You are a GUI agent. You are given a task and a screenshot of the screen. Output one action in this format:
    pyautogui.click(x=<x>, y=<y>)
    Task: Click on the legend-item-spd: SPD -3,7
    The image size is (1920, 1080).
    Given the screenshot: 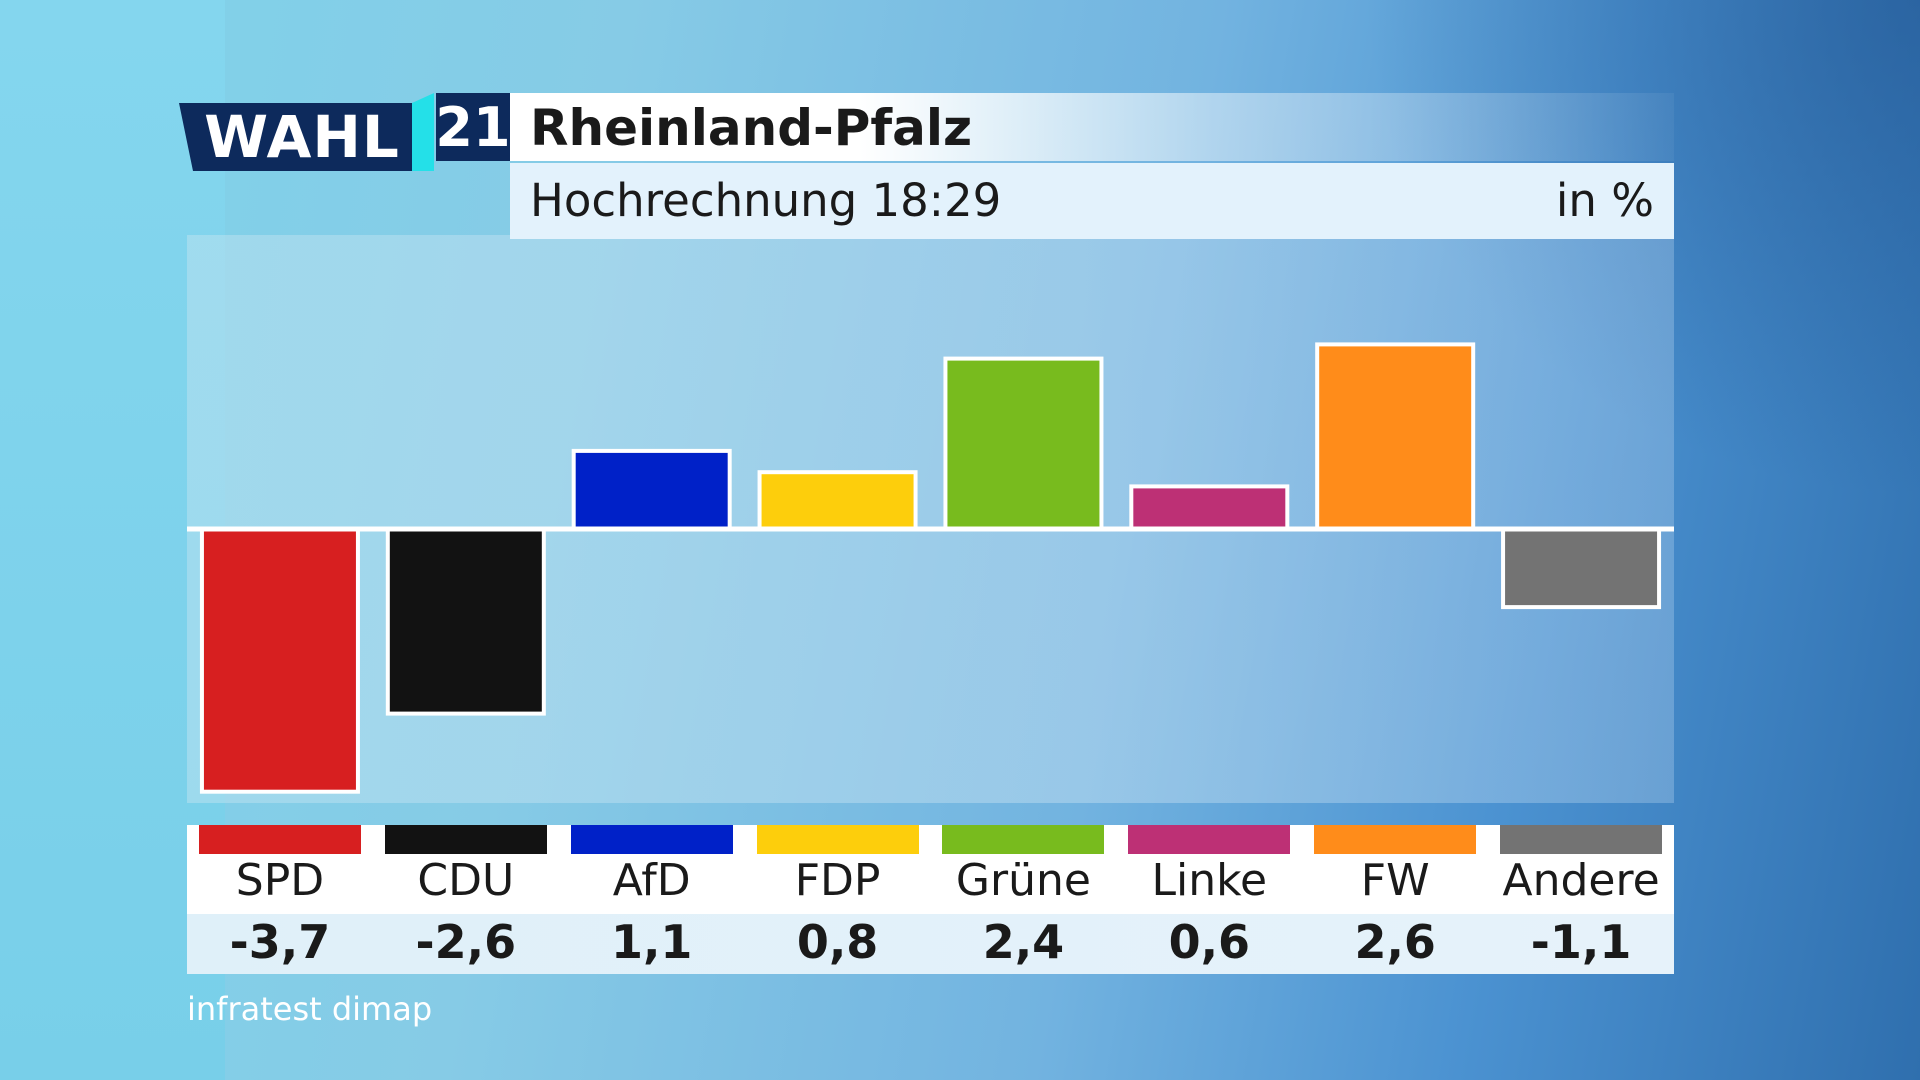 What is the action you would take?
    pyautogui.click(x=280, y=899)
    